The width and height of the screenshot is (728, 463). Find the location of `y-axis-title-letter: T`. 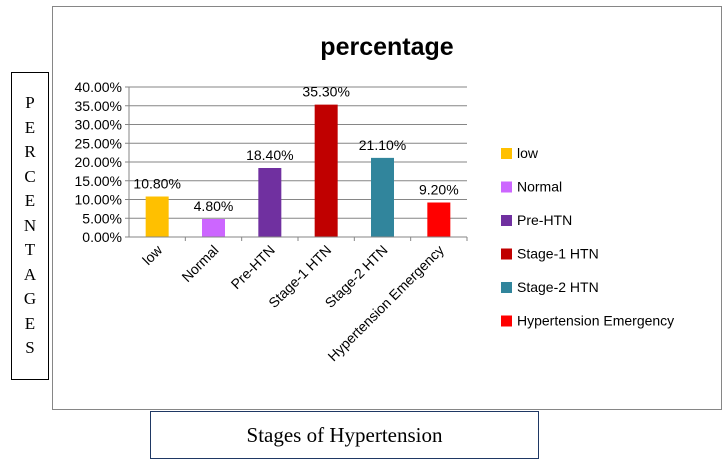

y-axis-title-letter: T is located at coordinates (30, 250).